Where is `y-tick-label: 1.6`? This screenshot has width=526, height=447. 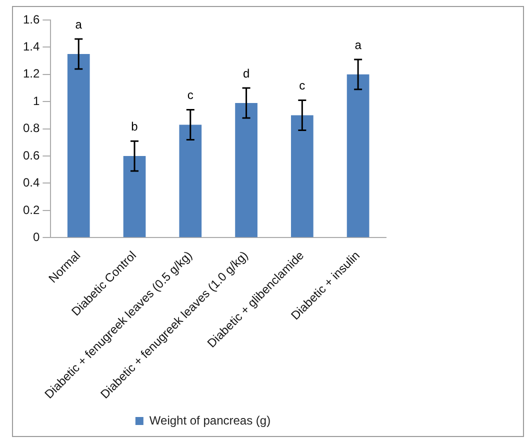
y-tick-label: 1.6 is located at coordinates (31, 19).